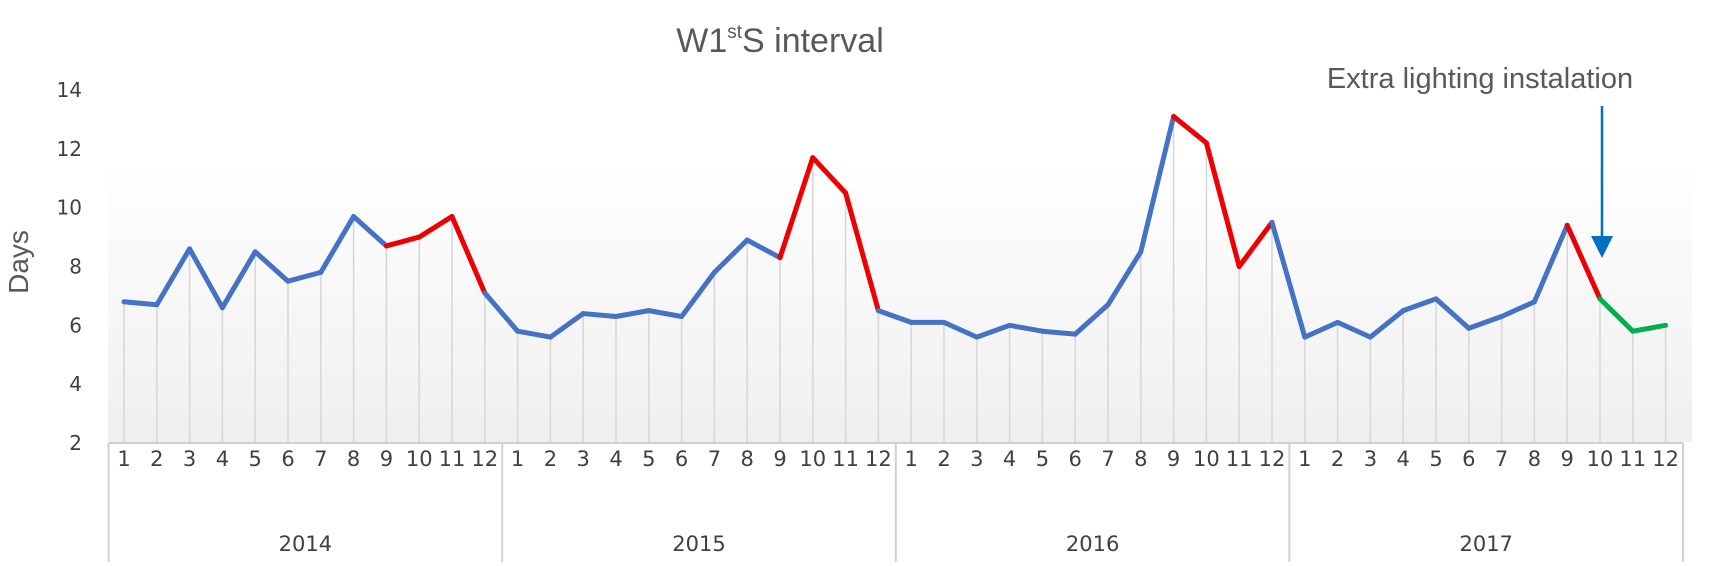 The width and height of the screenshot is (1710, 566). What do you see at coordinates (1480, 160) in the screenshot?
I see `annotation: Extra lighting instalation` at bounding box center [1480, 160].